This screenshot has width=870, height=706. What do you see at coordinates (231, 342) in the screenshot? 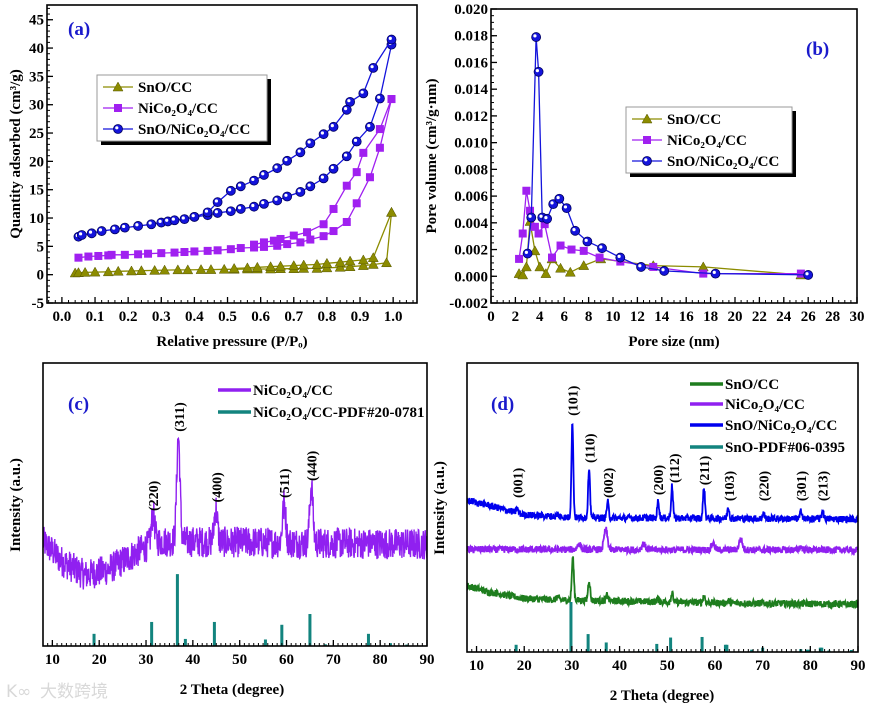
I see `x-axis-label: Relative pressure (P/Pₒ)` at bounding box center [231, 342].